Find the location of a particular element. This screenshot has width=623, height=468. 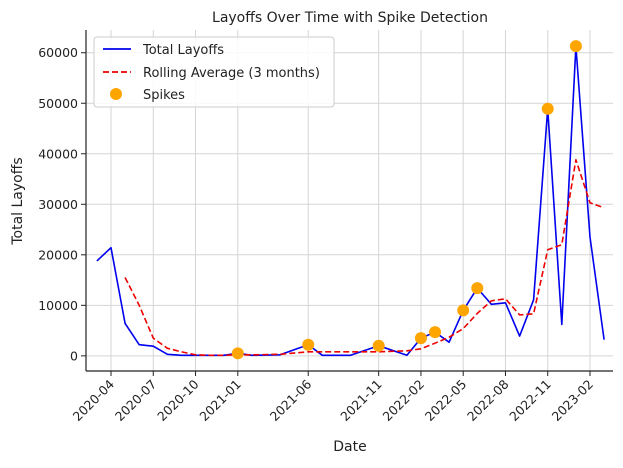

y-axis-label: Total Layoffs is located at coordinates (18, 201).